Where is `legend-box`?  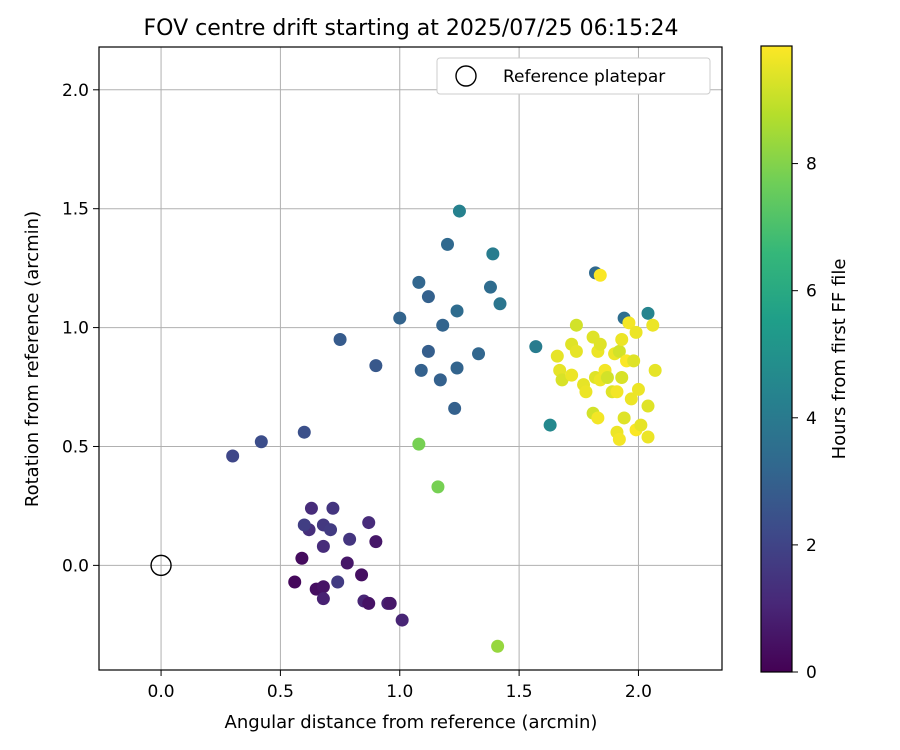
legend-box is located at coordinates (573, 76).